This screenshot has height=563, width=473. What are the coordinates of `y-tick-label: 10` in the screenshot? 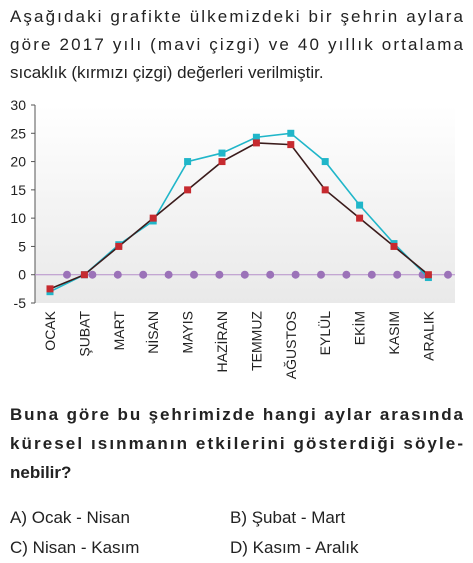 It's located at (18, 218).